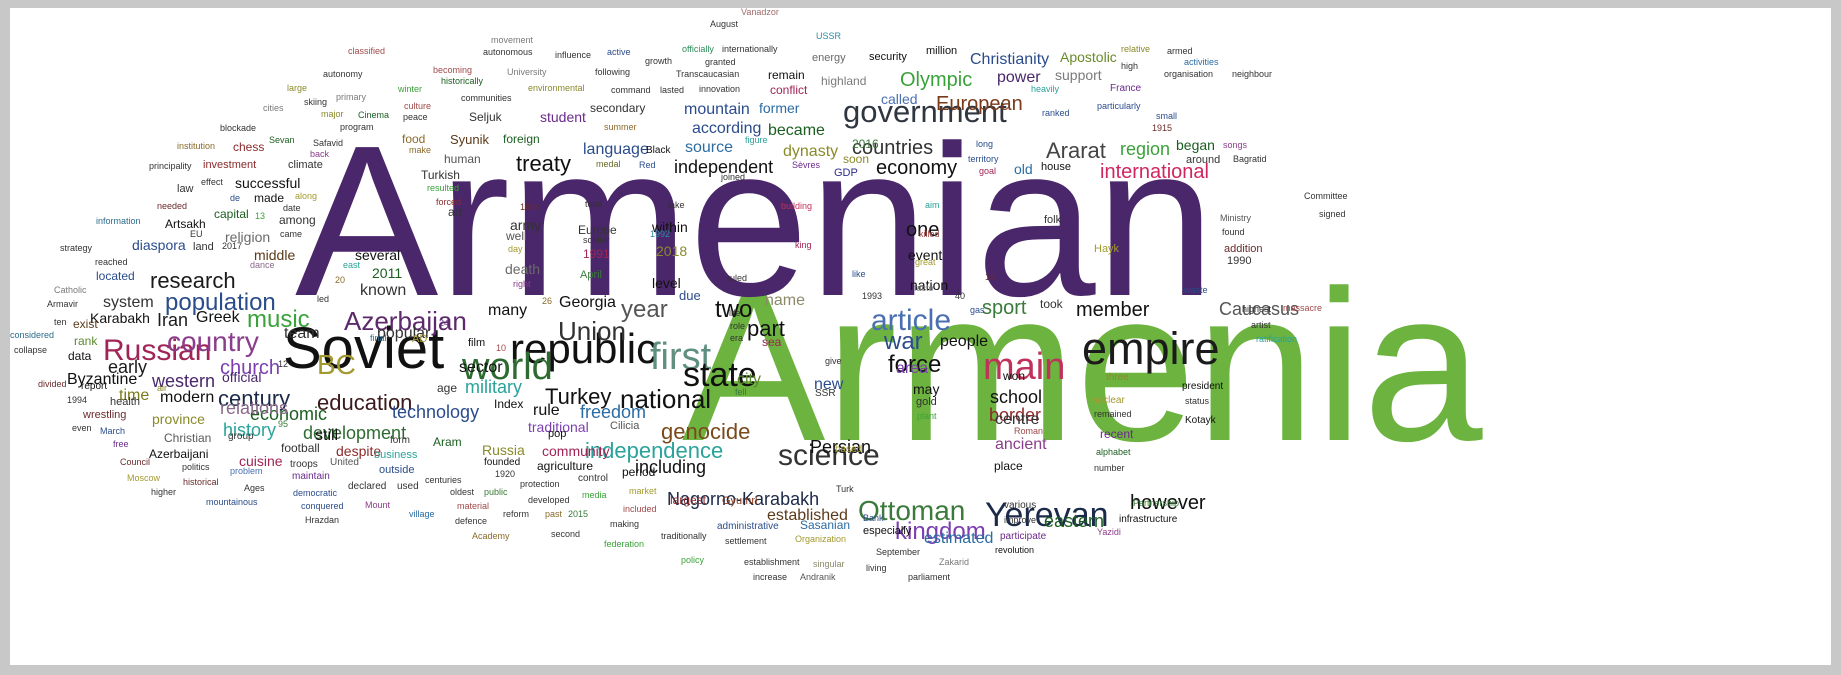 The height and width of the screenshot is (675, 1841). What do you see at coordinates (1023, 536) in the screenshot?
I see `word-participate: participate` at bounding box center [1023, 536].